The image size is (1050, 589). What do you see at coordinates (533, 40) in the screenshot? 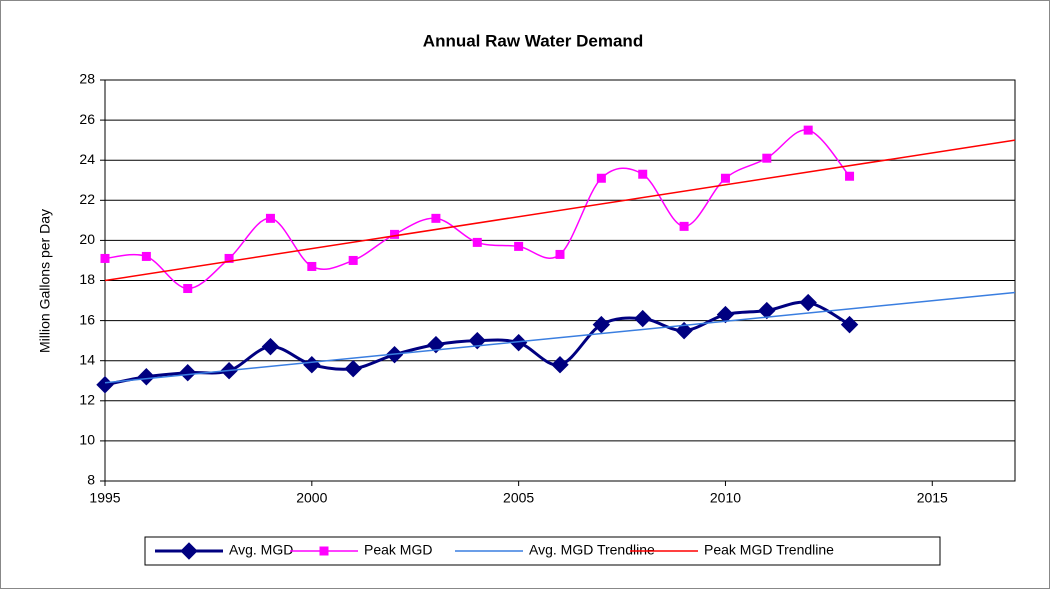
I see `chart-title: Annual Raw Water Demand` at bounding box center [533, 40].